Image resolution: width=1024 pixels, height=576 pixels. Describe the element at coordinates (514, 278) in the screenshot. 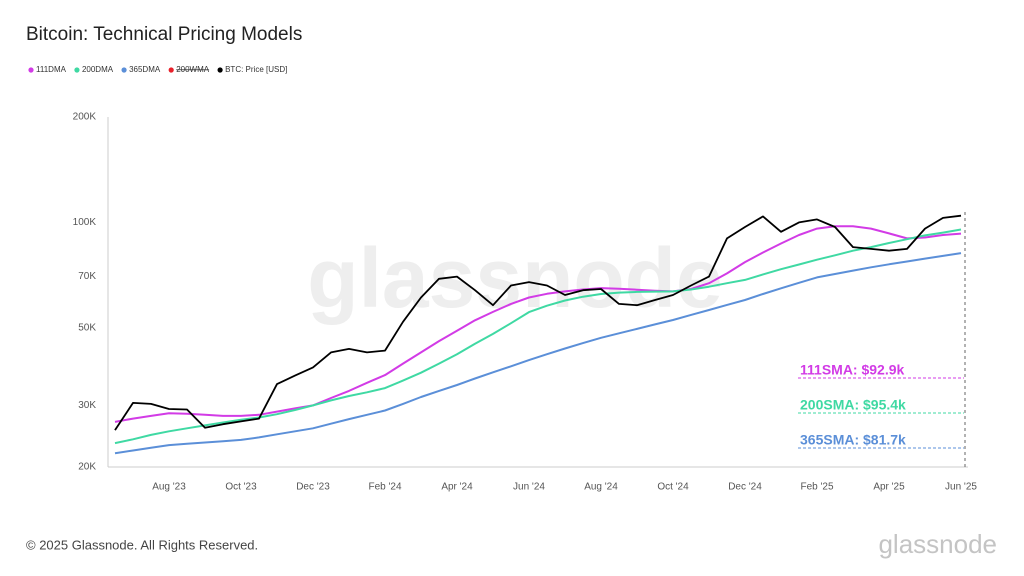

I see `watermark: glassnode` at that location.